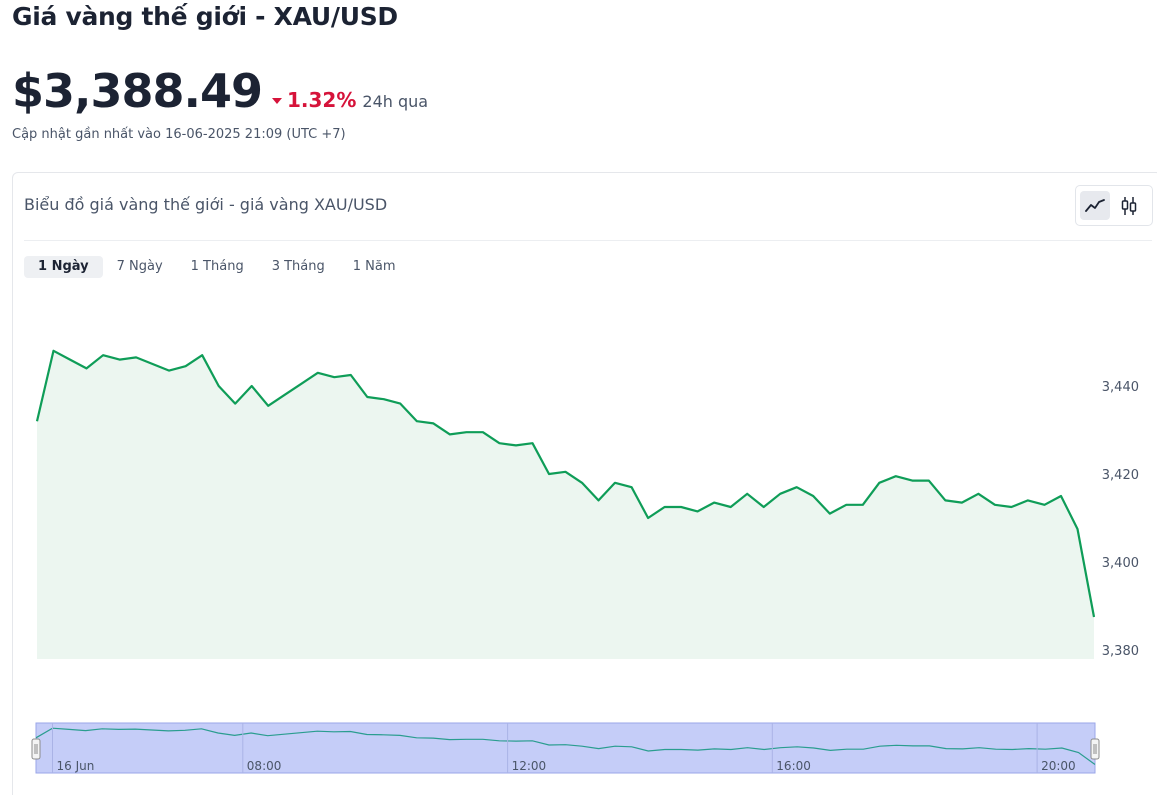 The width and height of the screenshot is (1157, 795). I want to click on navigator-time-label: 12:00, so click(529, 766).